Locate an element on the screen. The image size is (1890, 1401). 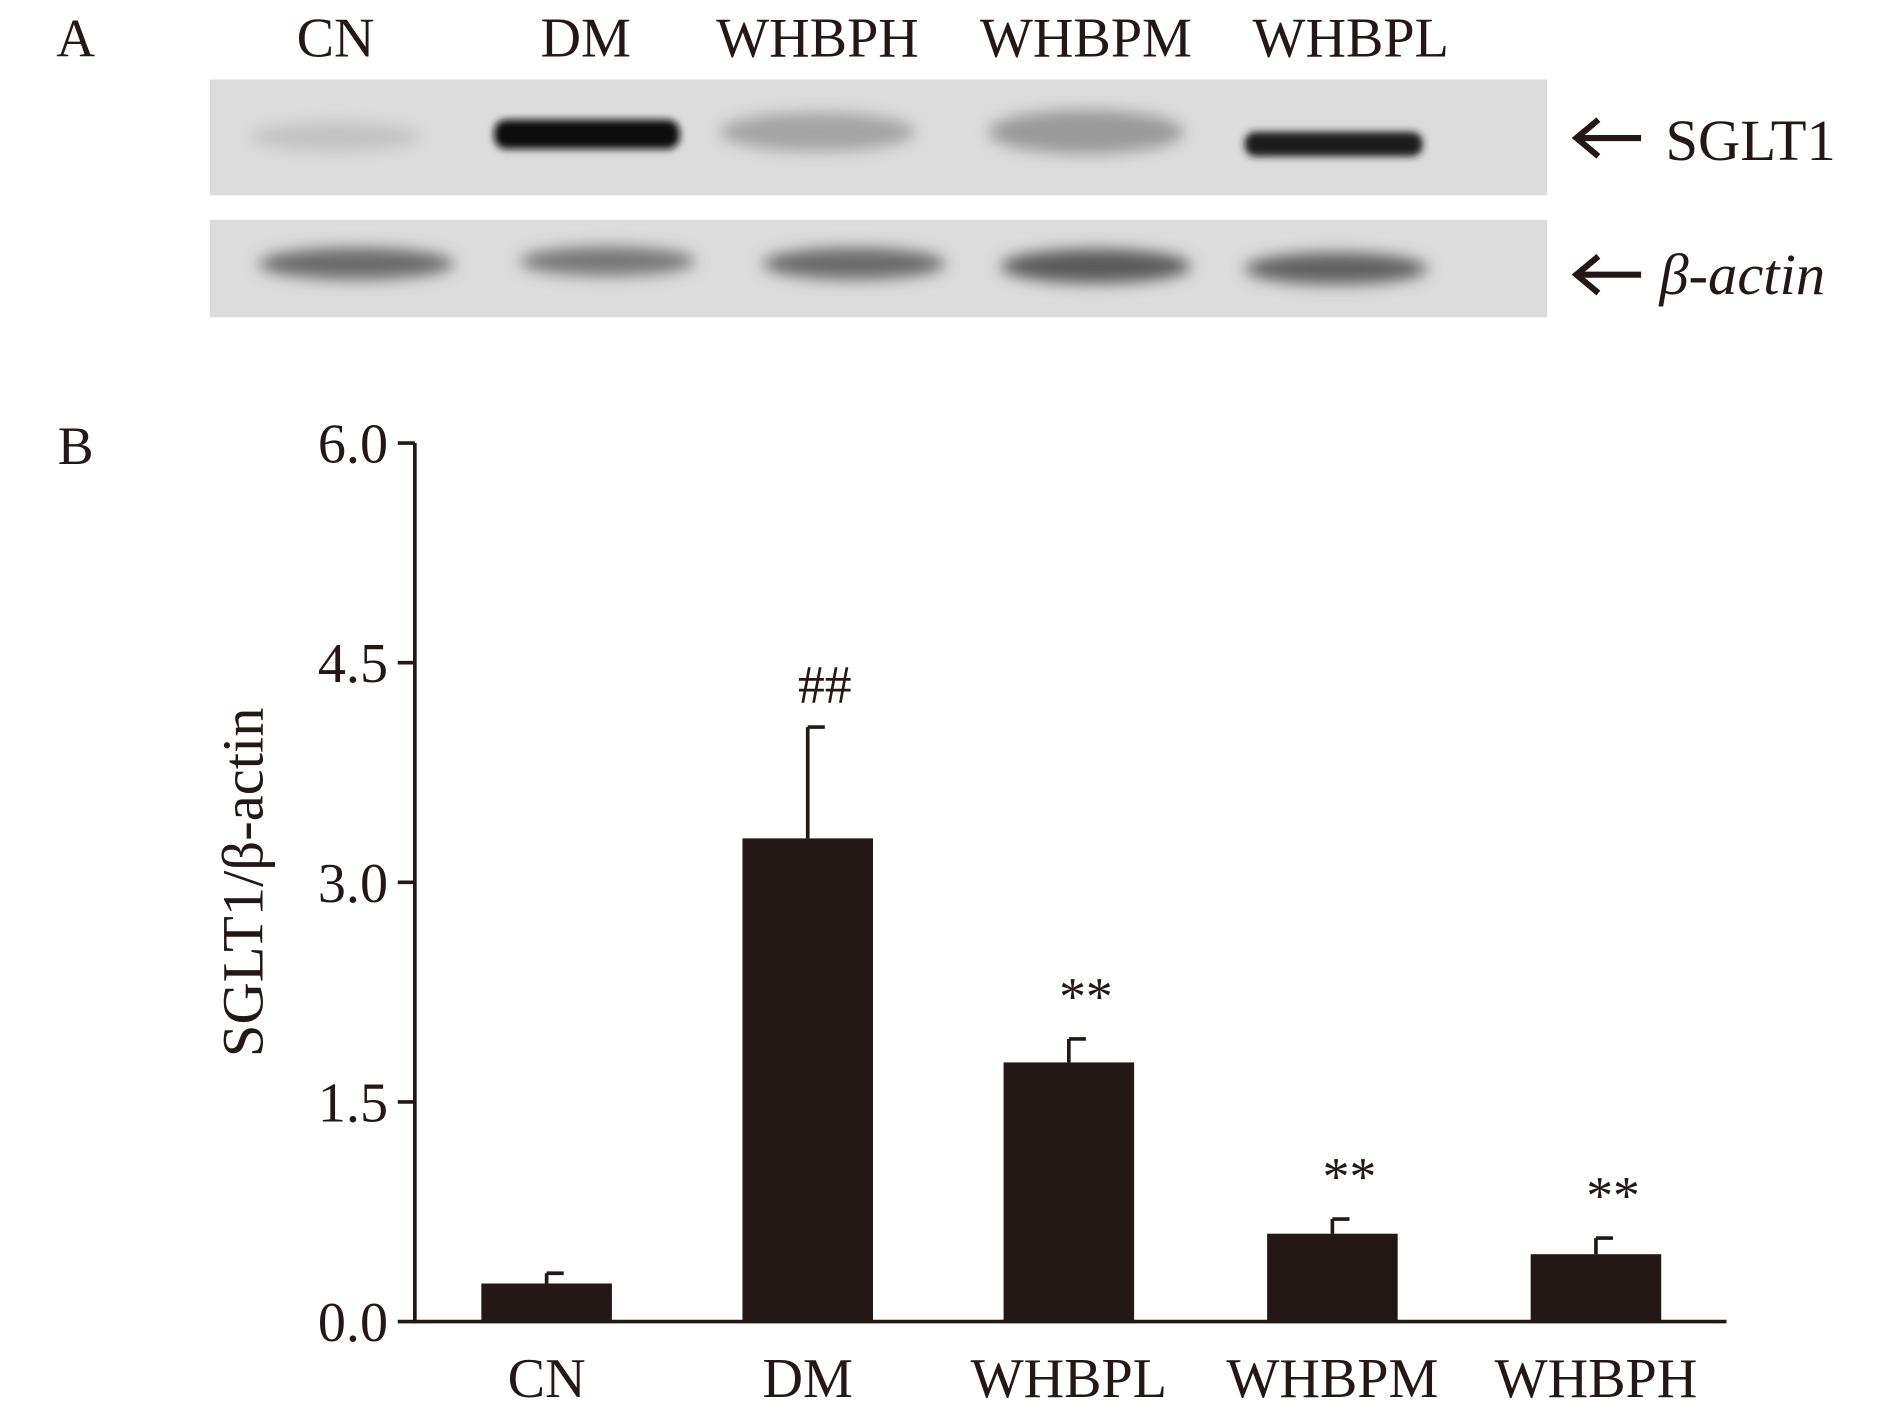
y-tick-label: 4.5 is located at coordinates (353, 664).